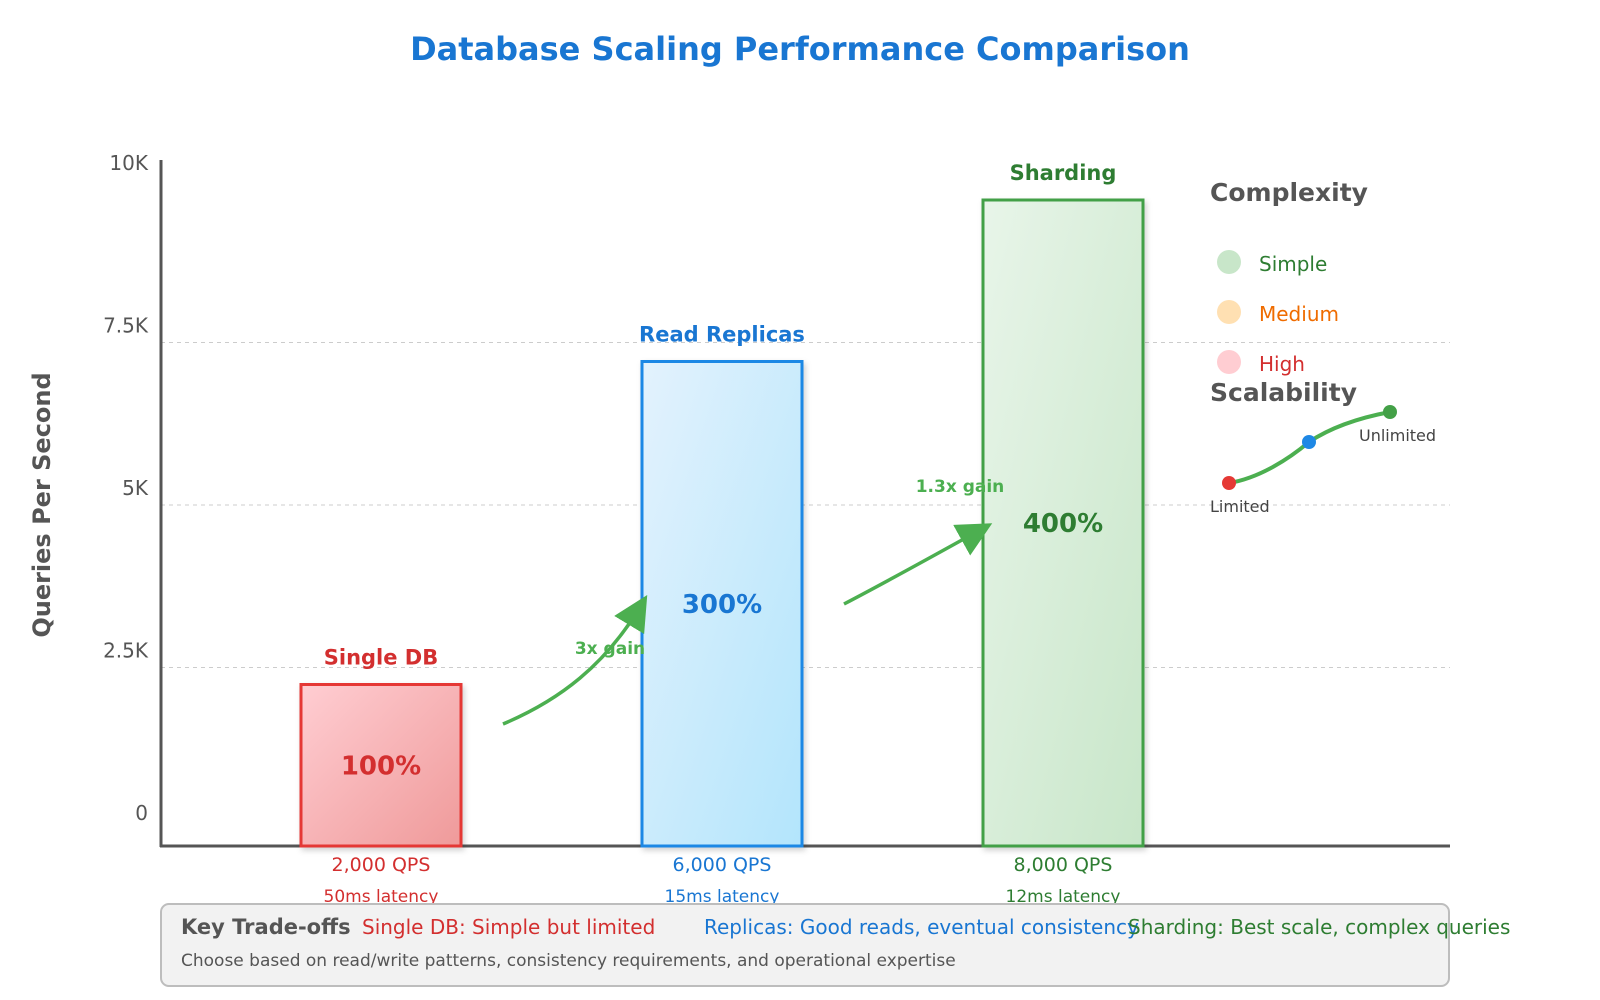  What do you see at coordinates (1229, 262) in the screenshot?
I see `legend-dot-simple` at bounding box center [1229, 262].